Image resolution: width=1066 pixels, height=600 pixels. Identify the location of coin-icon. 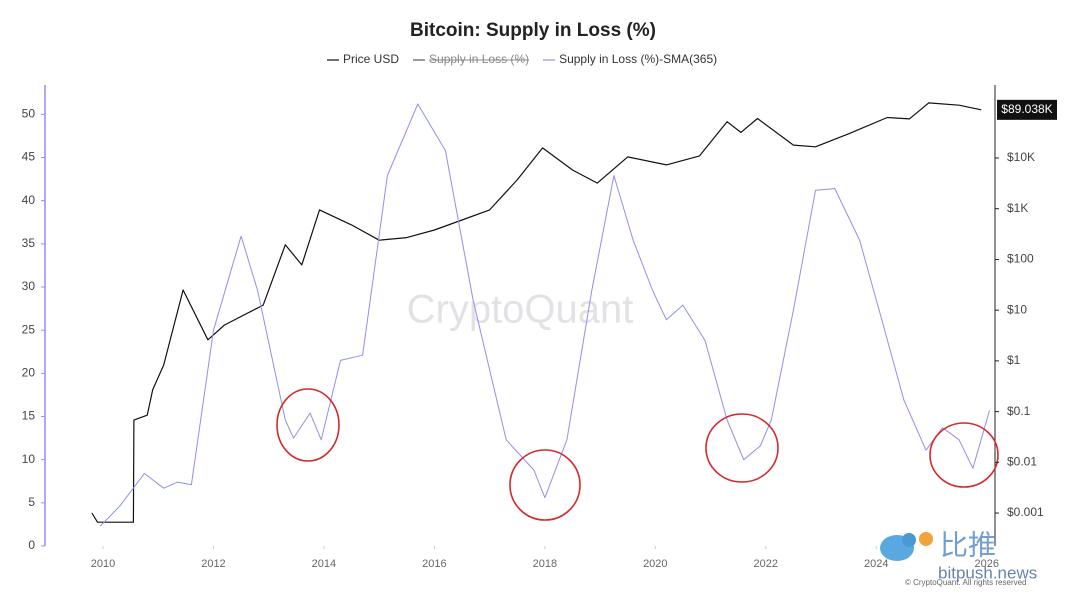
(926, 539).